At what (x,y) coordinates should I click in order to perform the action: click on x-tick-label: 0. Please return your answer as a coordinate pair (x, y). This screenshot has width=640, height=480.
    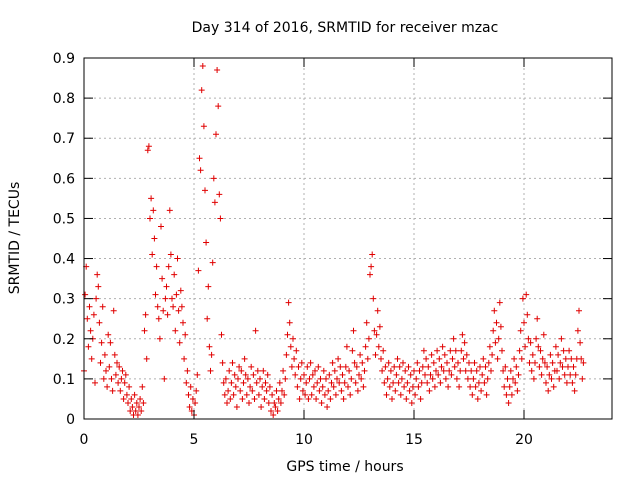
    Looking at the image, I should click on (84, 440).